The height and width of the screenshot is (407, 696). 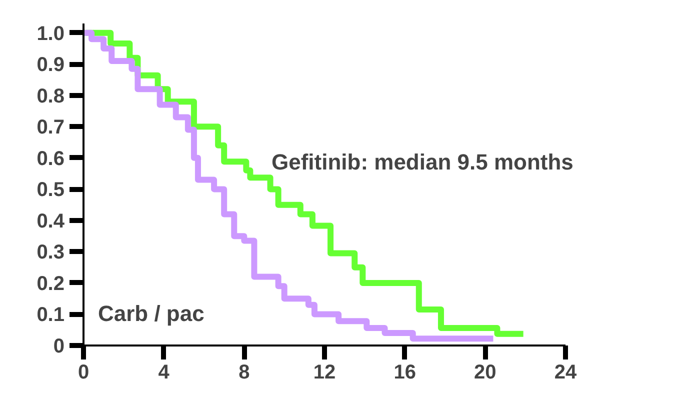 What do you see at coordinates (324, 373) in the screenshot?
I see `x-tick-label: 12` at bounding box center [324, 373].